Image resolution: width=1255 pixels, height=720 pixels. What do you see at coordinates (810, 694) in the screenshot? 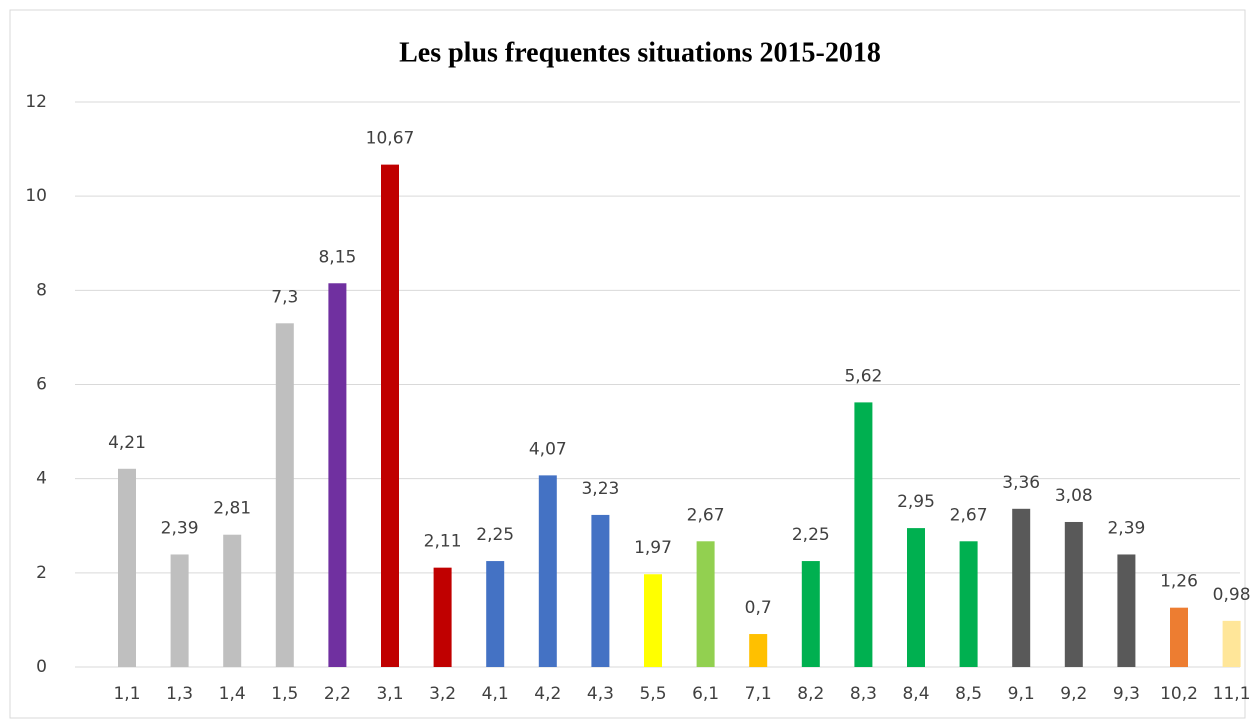
I see `x-tick-label: 8,2` at bounding box center [810, 694].